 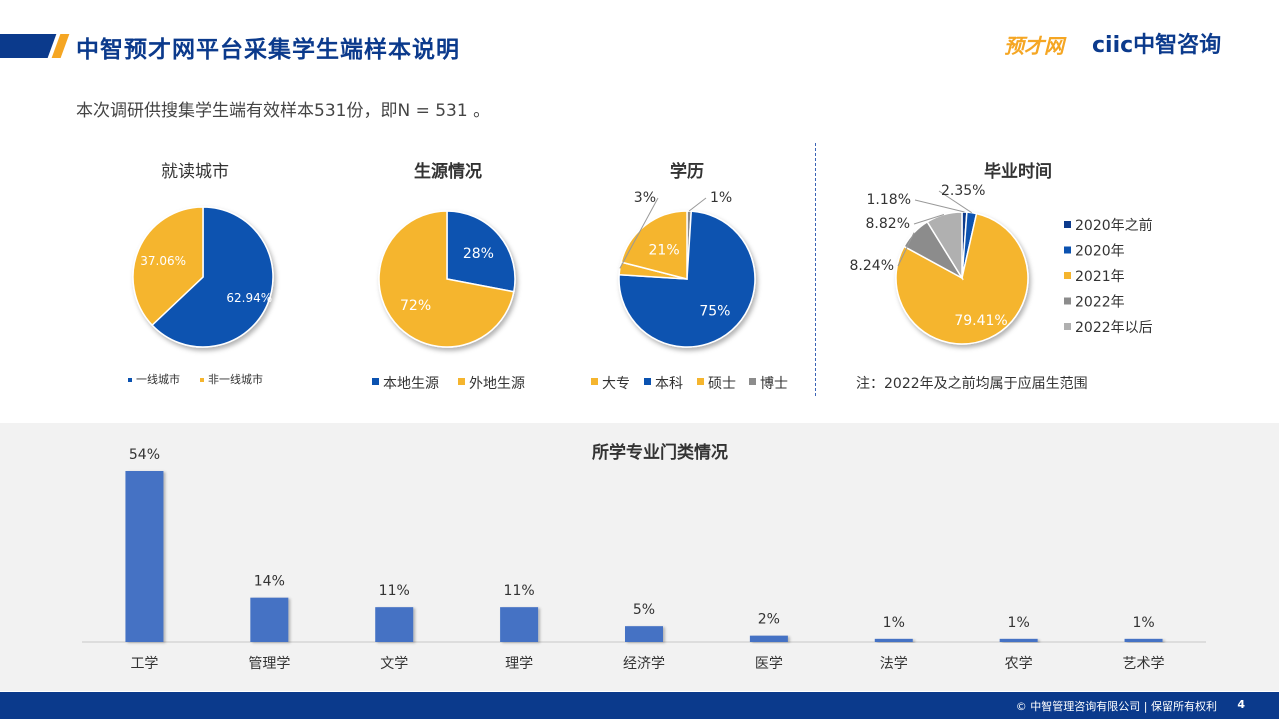 What do you see at coordinates (394, 624) in the screenshot?
I see `bar-文学` at bounding box center [394, 624].